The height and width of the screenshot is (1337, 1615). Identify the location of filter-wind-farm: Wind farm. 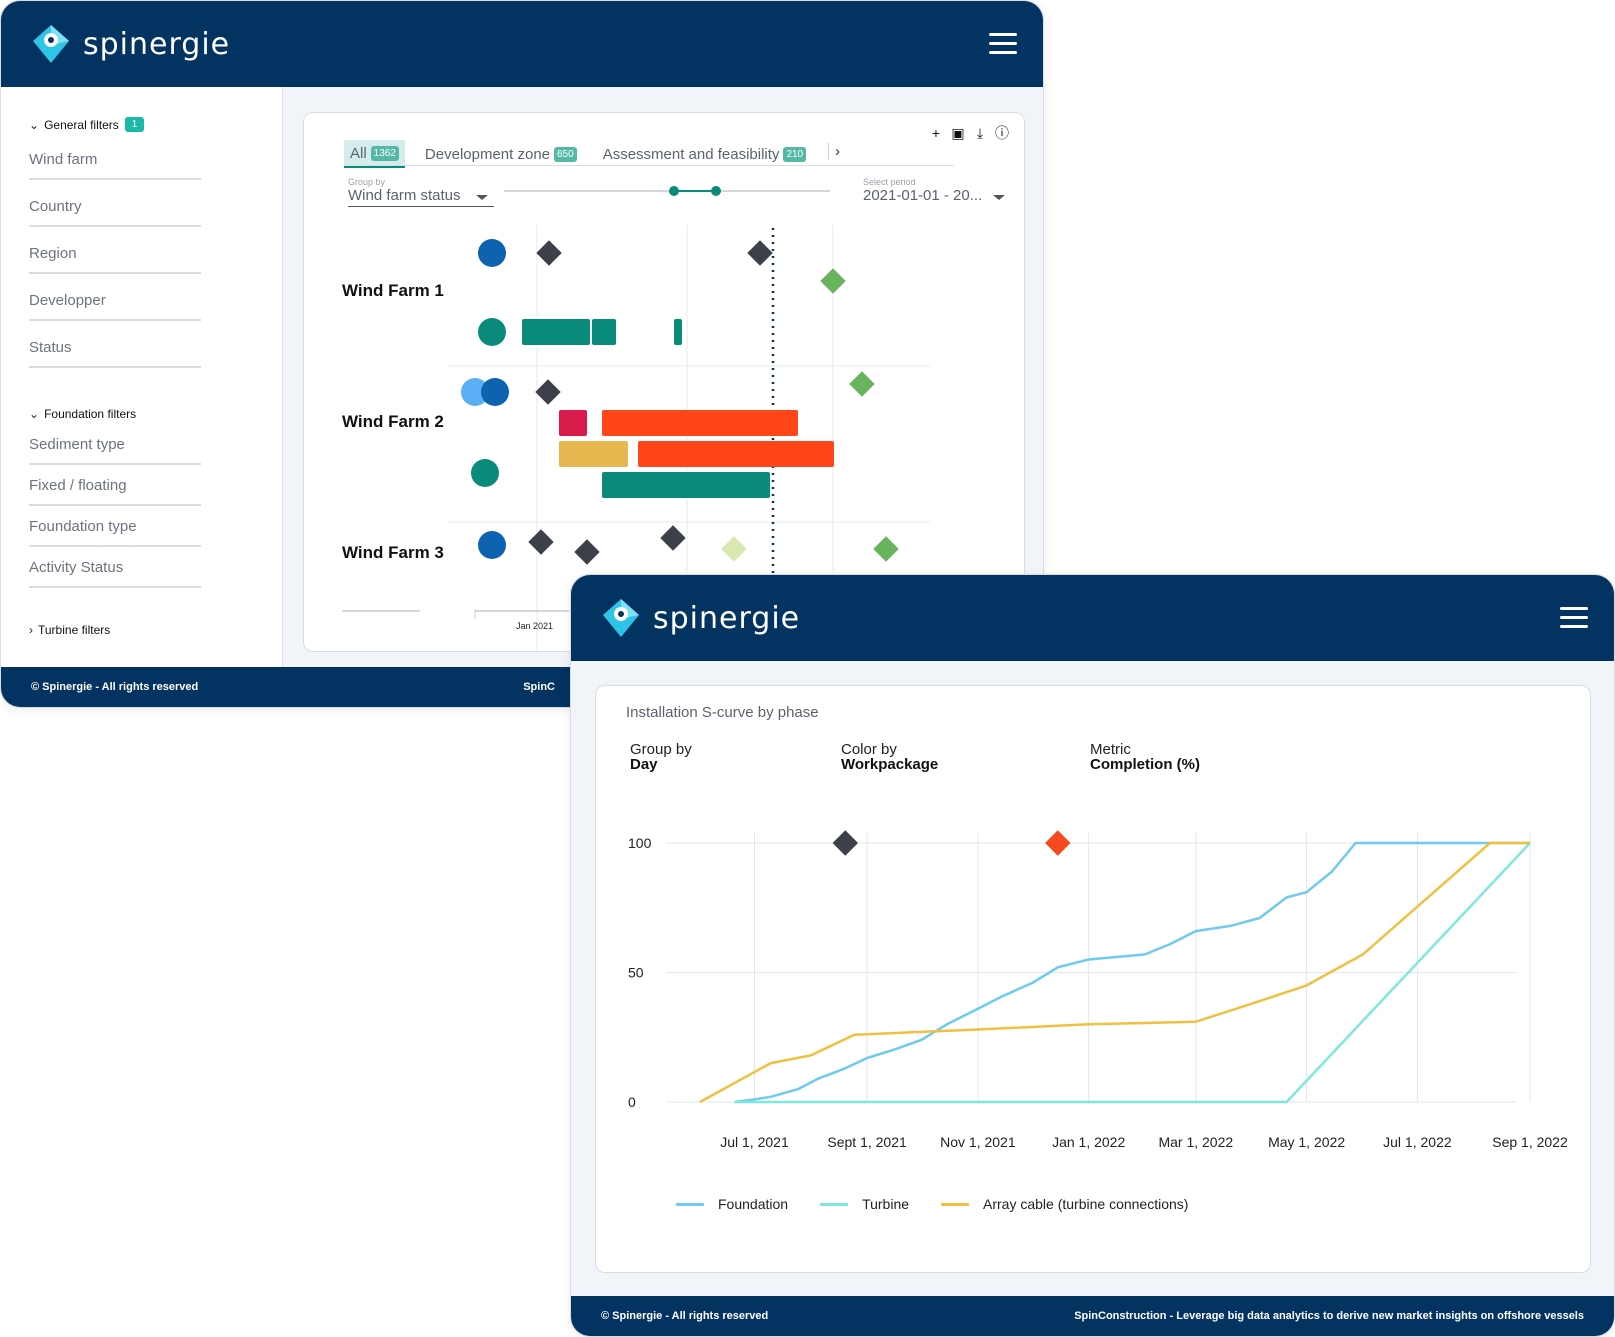
(115, 165).